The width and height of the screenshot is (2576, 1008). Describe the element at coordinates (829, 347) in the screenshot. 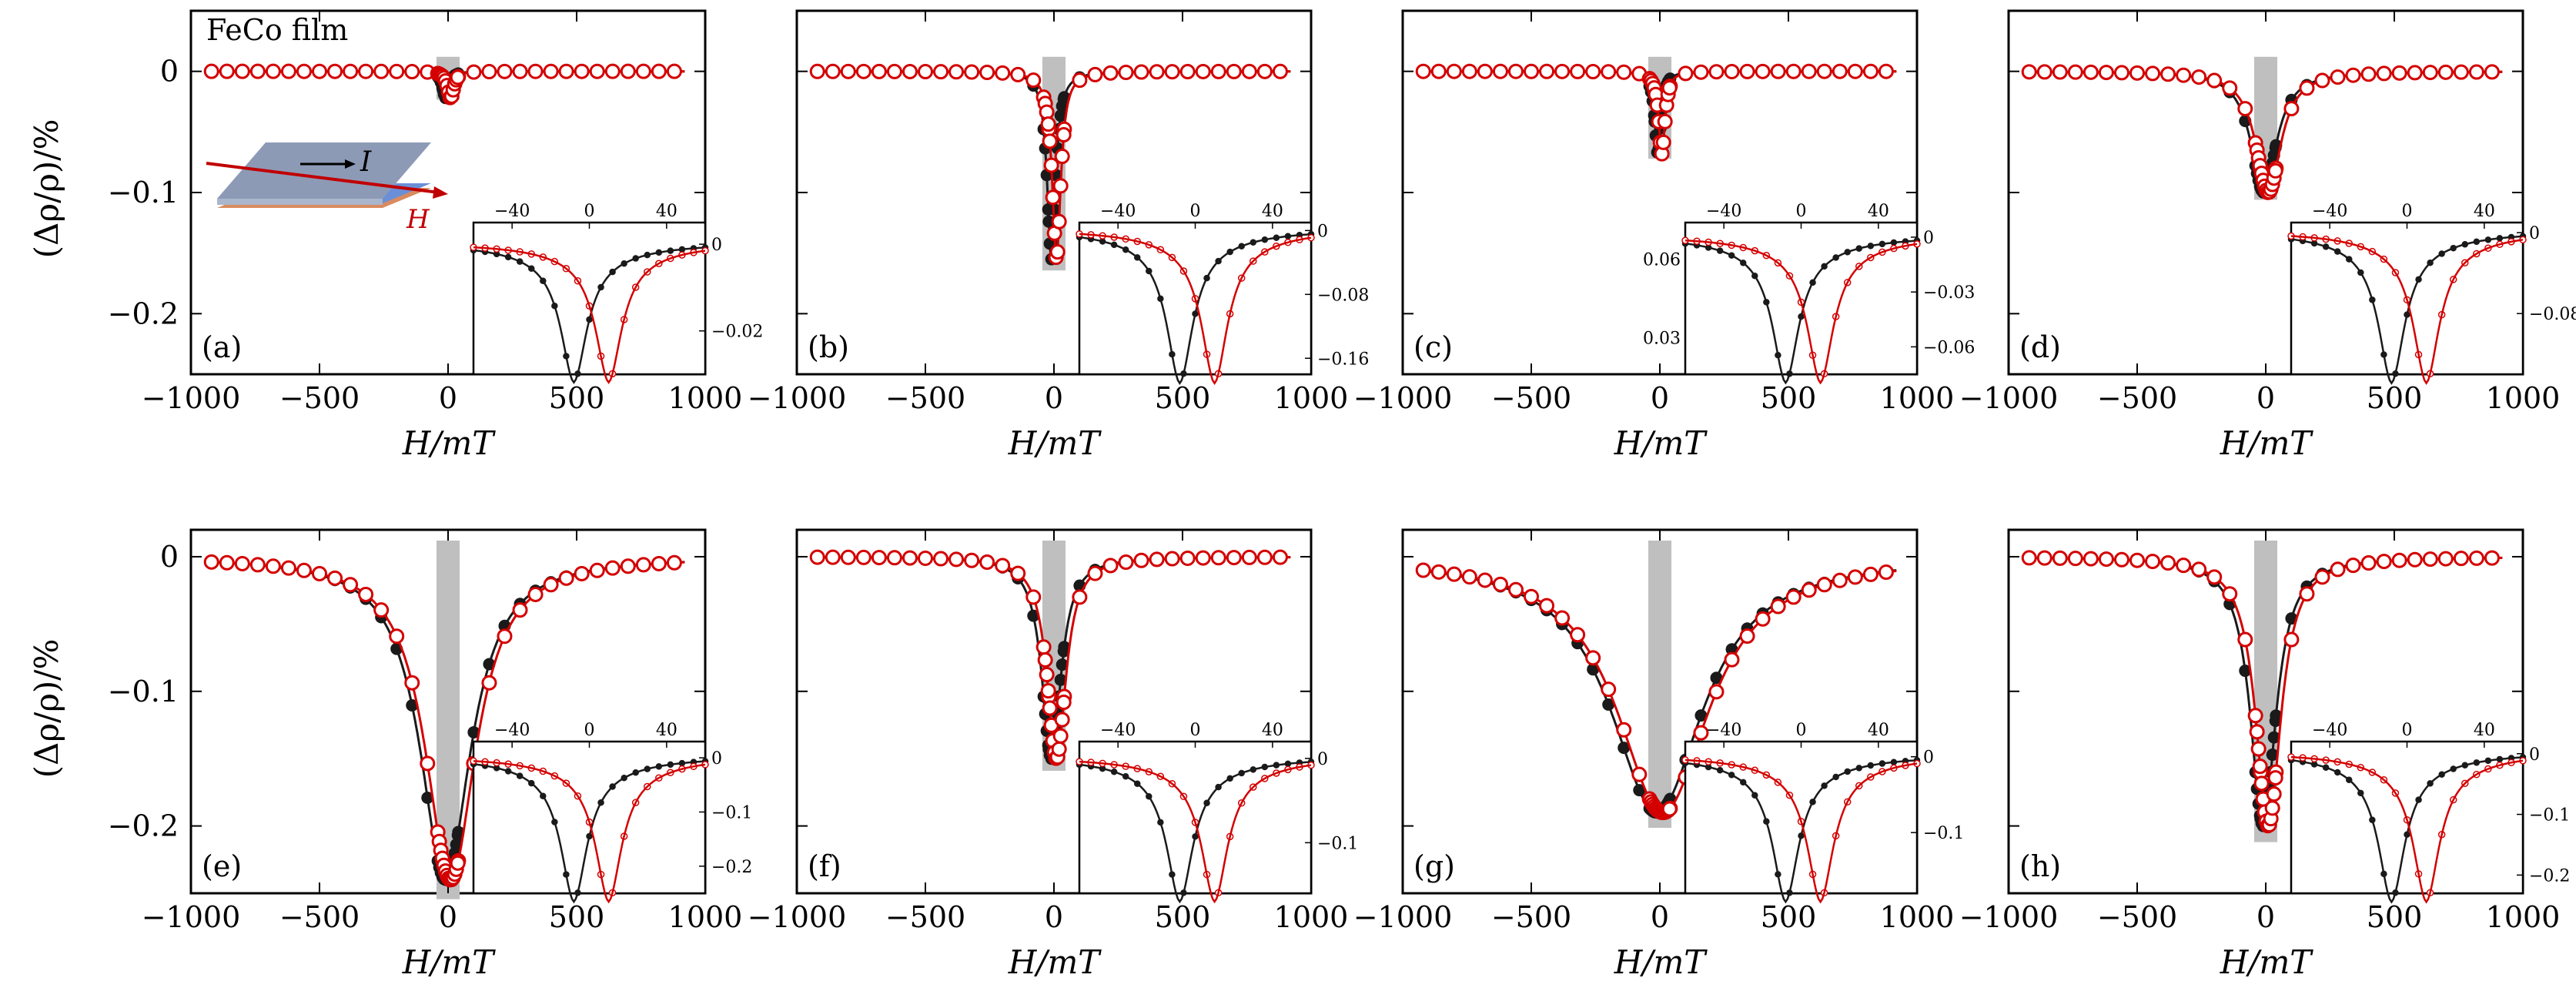

I see `panel-label: (b)` at that location.